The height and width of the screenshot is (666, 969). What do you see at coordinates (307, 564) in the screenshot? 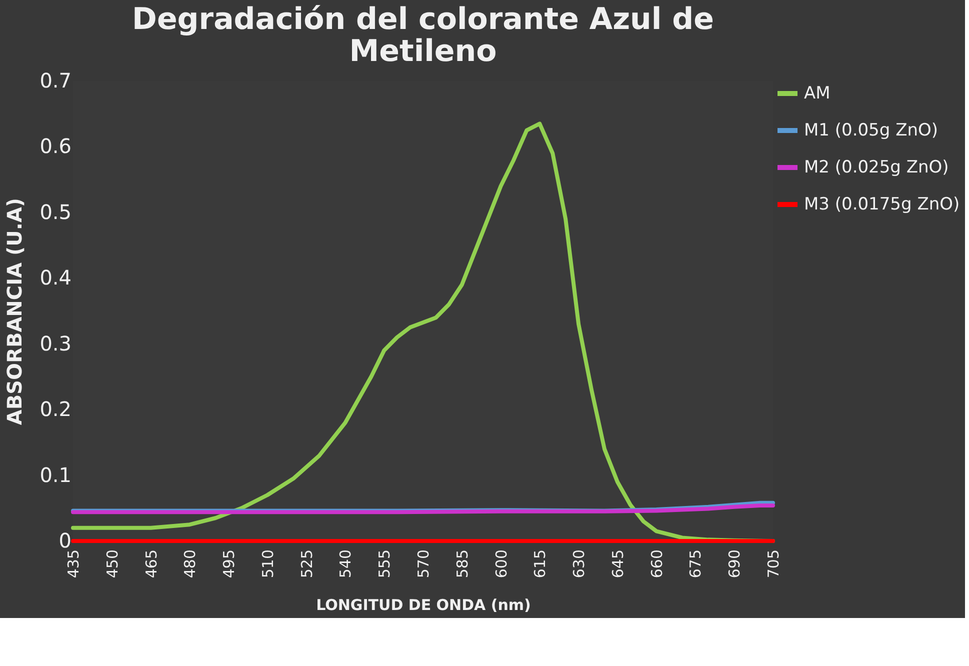
I see `x-tick-label: 525` at bounding box center [307, 564].